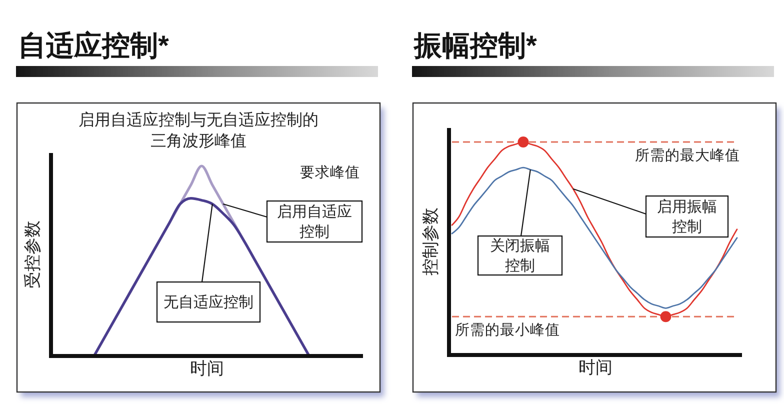 Image resolution: width=784 pixels, height=414 pixels. Describe the element at coordinates (209, 302) in the screenshot. I see `series-label: 无自适应控制` at that location.